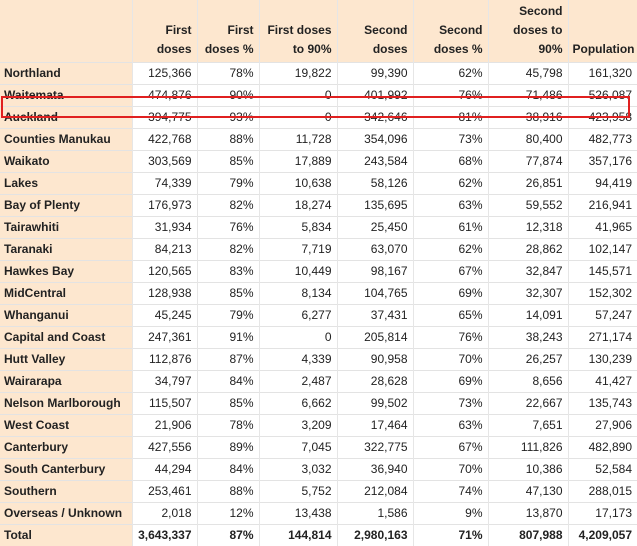 The width and height of the screenshot is (637, 546). I want to click on cell-dhb-name: Southern, so click(66, 492).